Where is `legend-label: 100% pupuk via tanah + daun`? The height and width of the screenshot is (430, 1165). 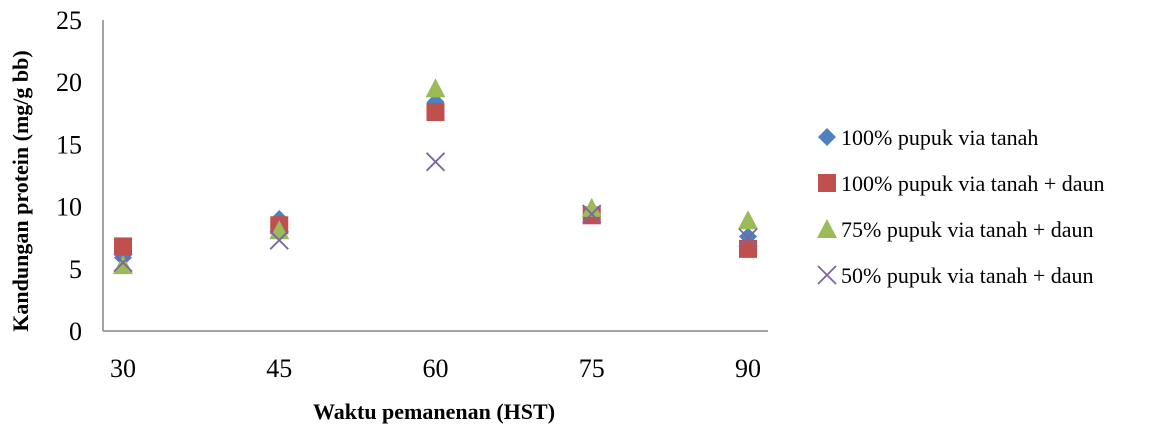 legend-label: 100% pupuk via tanah + daun is located at coordinates (973, 183).